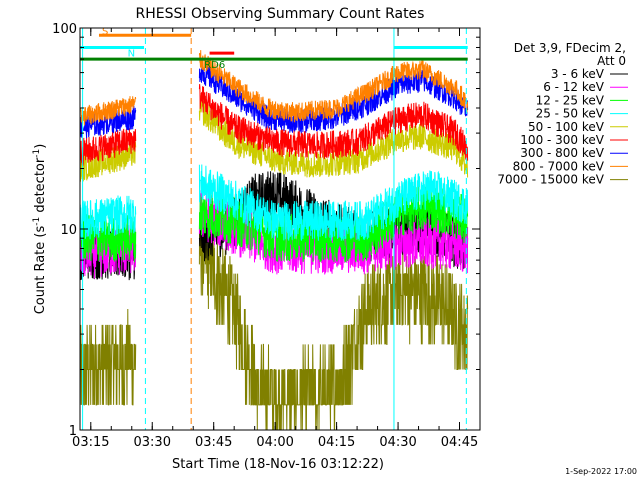 This screenshot has height=480, width=640. I want to click on legend-entry-label: 50 - 100 keV, so click(566, 127).